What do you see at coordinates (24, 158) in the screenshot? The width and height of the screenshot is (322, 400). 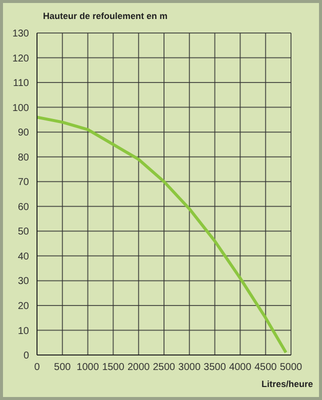 I see `y-tick-label: 80` at bounding box center [24, 158].